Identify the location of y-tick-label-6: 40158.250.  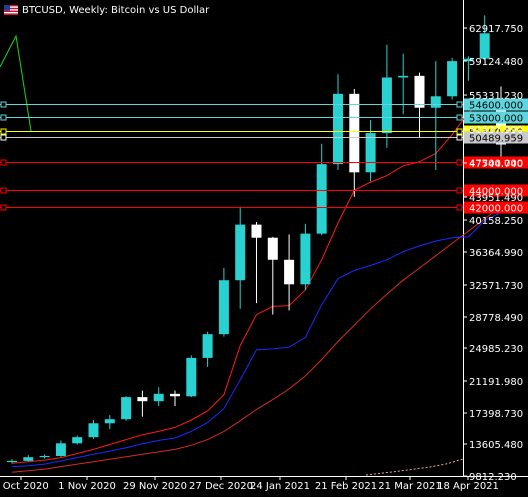
(496, 221).